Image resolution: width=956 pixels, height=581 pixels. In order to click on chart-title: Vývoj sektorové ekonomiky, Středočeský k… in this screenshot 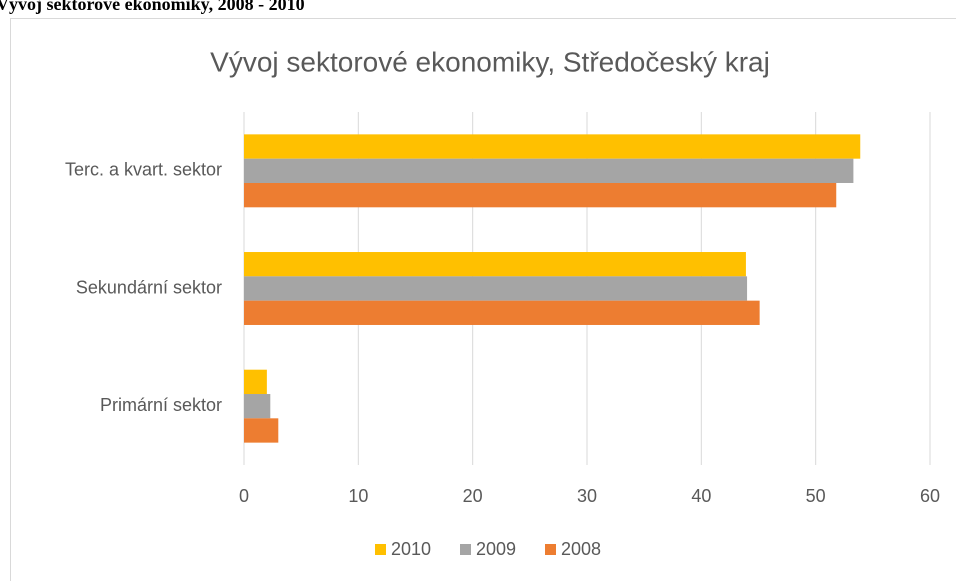, I will do `click(490, 61)`.